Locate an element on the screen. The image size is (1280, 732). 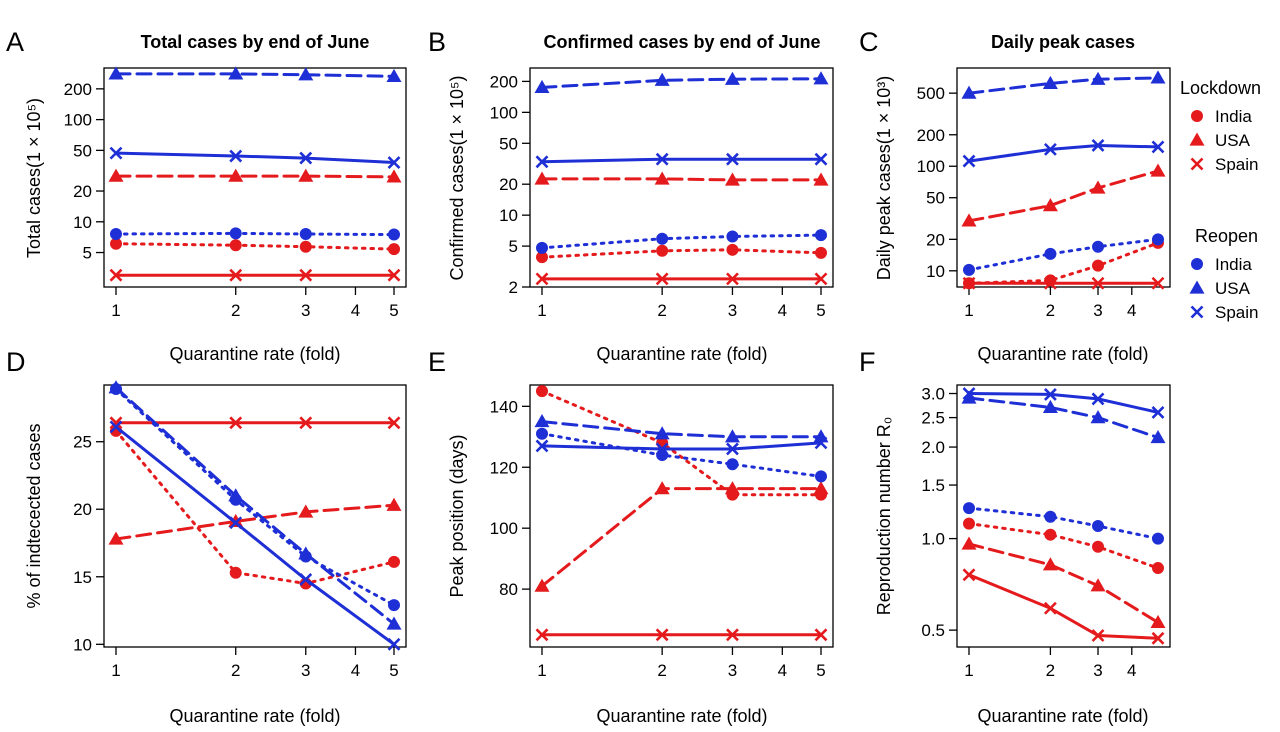
y-tick-label: 1.0 is located at coordinates (933, 539).